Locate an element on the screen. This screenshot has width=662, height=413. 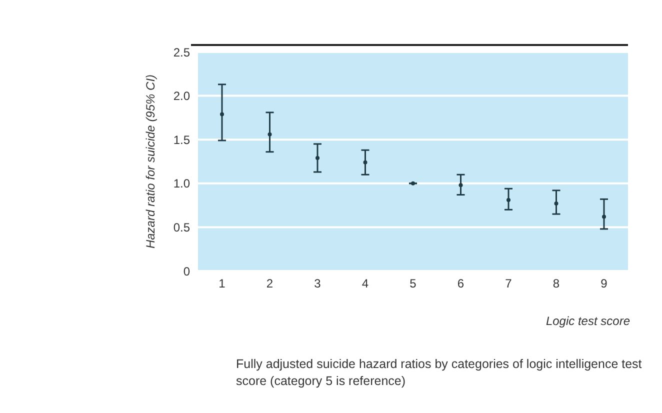
x-tick-label: 1 is located at coordinates (222, 283).